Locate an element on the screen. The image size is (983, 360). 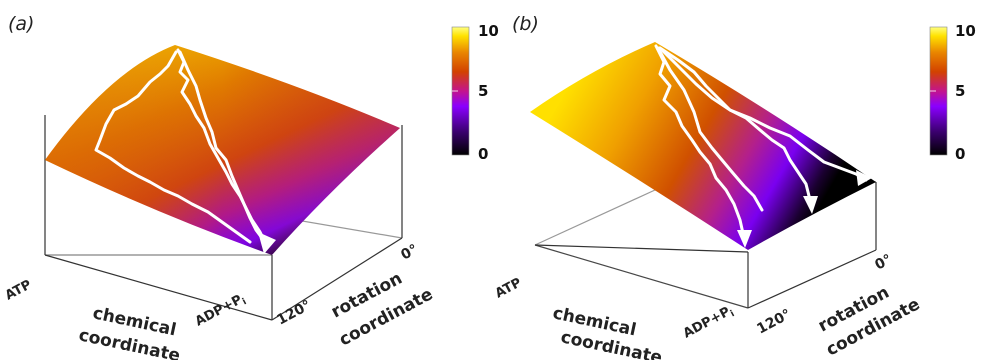
panel-b-tick-0deg: 0° is located at coordinates (883, 263).